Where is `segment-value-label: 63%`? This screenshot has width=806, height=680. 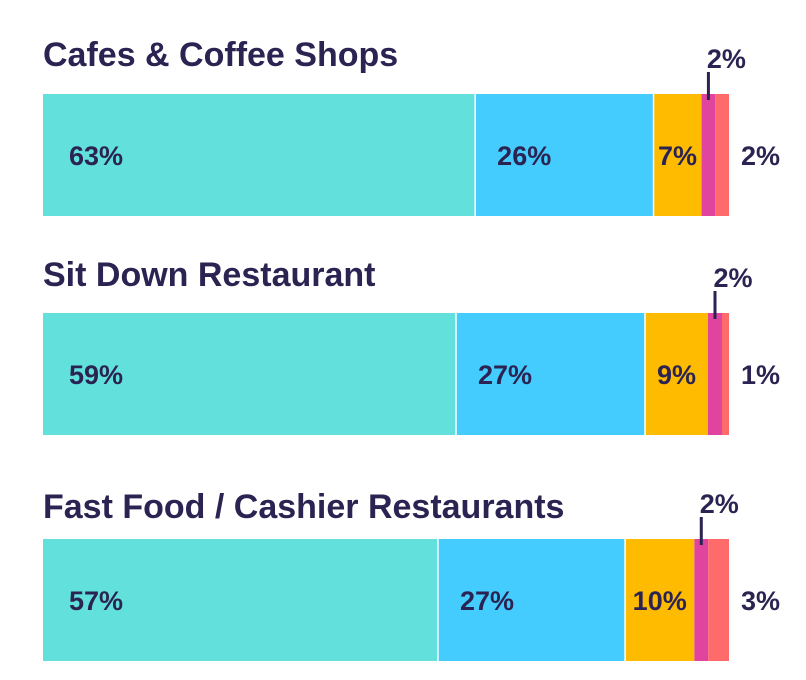 segment-value-label: 63% is located at coordinates (96, 156).